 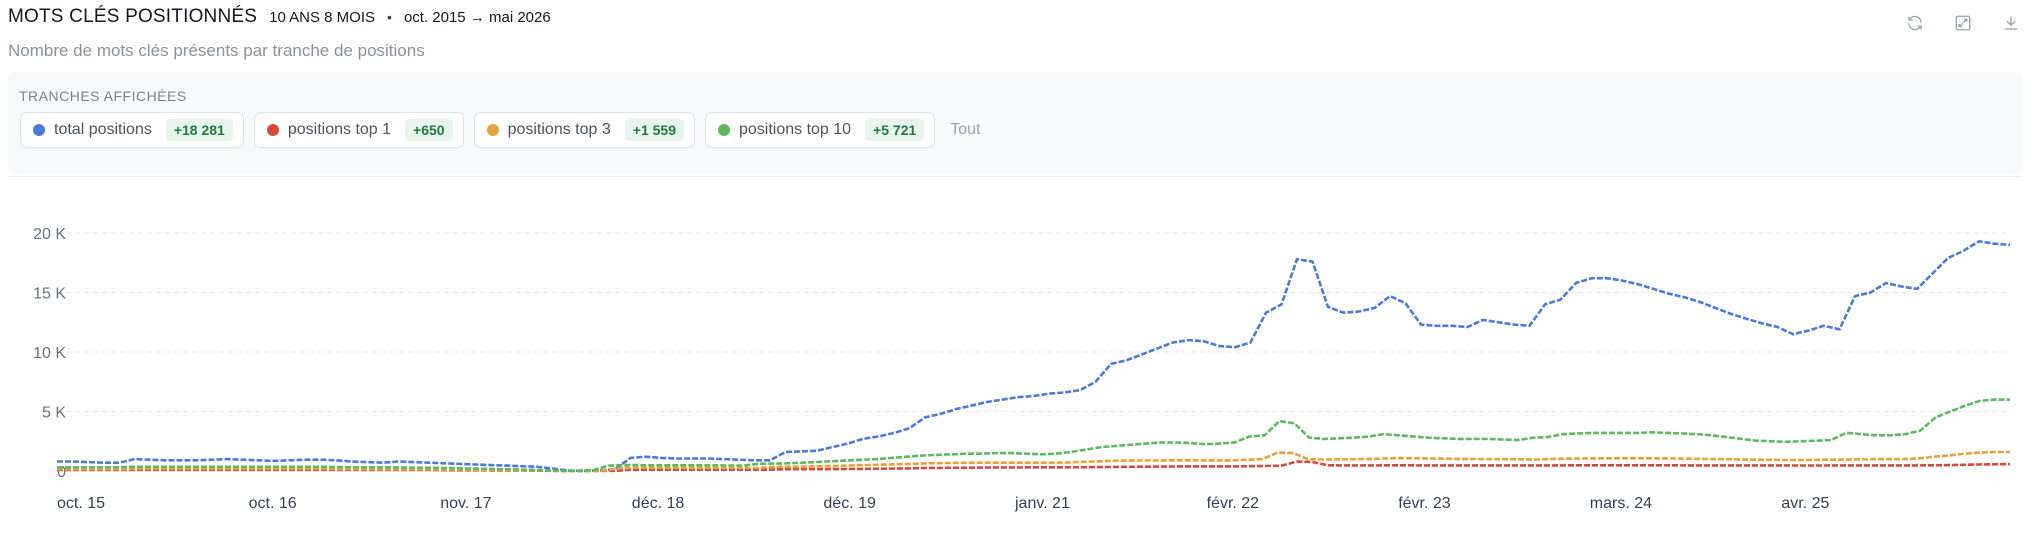 I want to click on chart-title: MOTS CLÉS POSITIONNÉS, so click(x=133, y=16).